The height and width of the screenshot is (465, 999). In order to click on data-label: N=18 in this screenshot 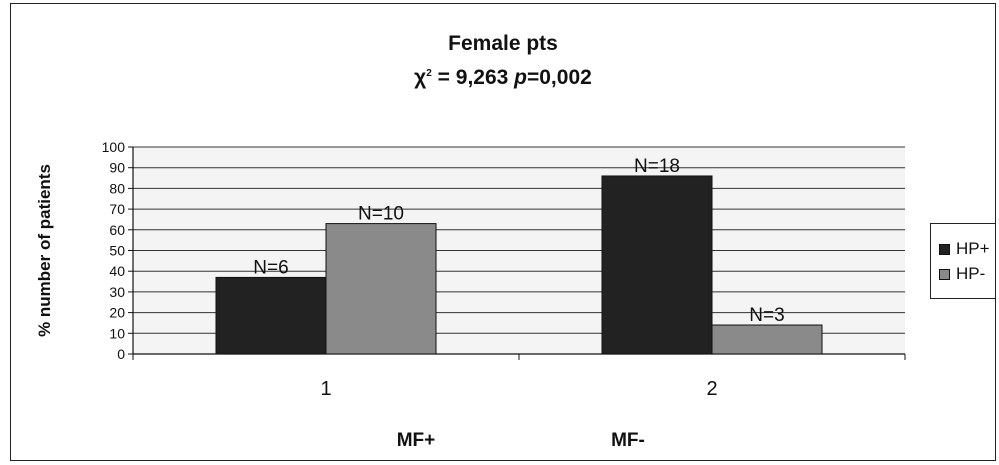, I will do `click(657, 166)`.